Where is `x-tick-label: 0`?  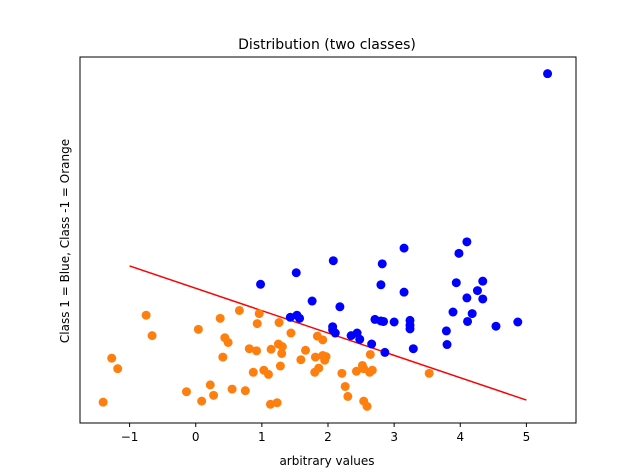 x-tick-label: 0 is located at coordinates (196, 437).